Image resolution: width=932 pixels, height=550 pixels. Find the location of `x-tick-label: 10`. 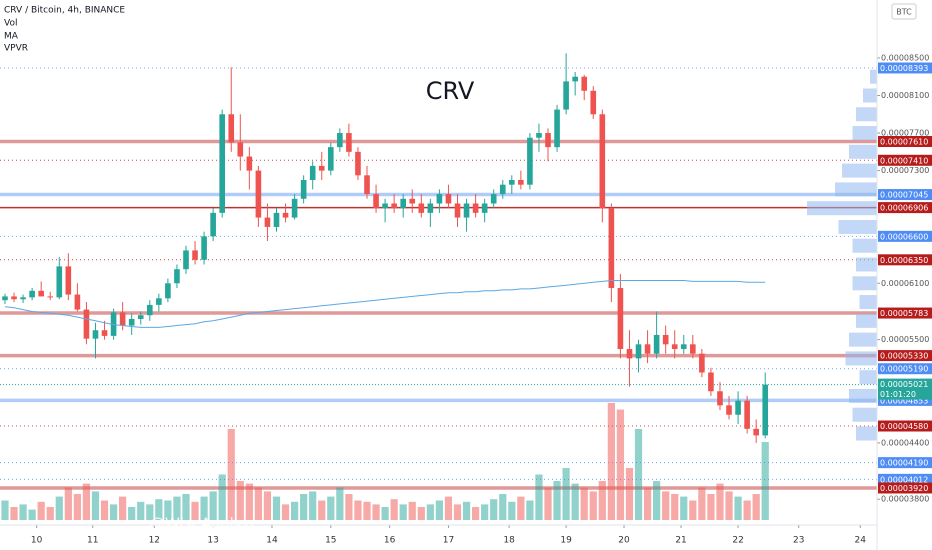

x-tick-label: 10 is located at coordinates (37, 541).